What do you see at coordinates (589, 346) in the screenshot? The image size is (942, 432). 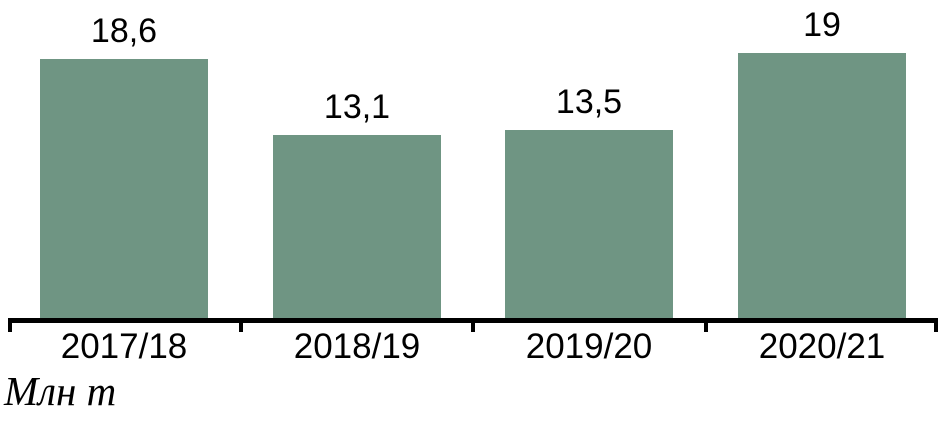 I see `category-label-2019-20: 2019/20` at bounding box center [589, 346].